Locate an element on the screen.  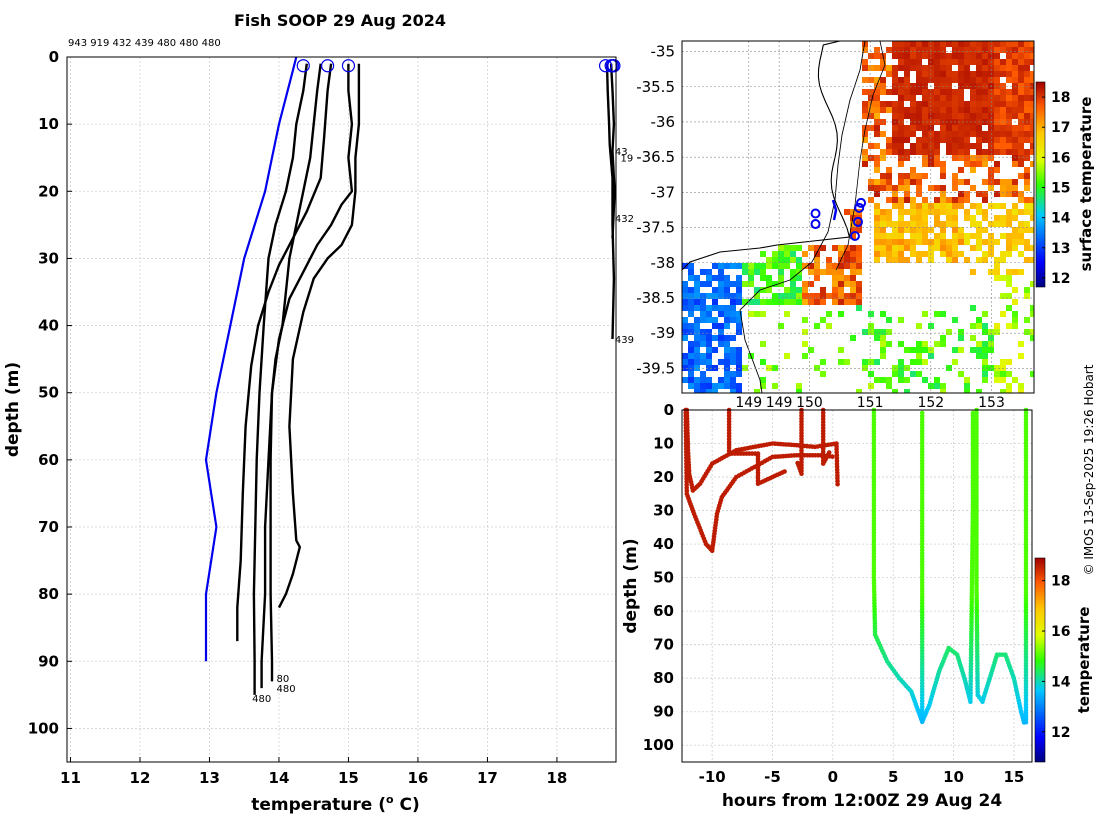
profile-annotation: 439 is located at coordinates (624, 340).